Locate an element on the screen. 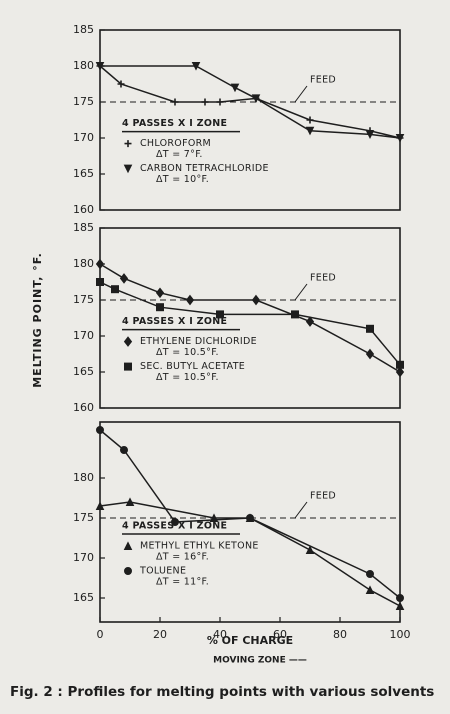  legend-label: METHYL ETHYL KETONE is located at coordinates (199, 546).